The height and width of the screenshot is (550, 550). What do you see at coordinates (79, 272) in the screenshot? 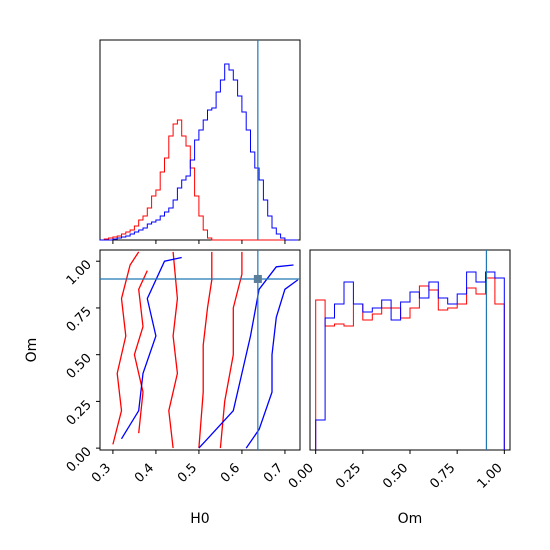
I see `contour-y-tick-label: 1.00` at bounding box center [79, 272].